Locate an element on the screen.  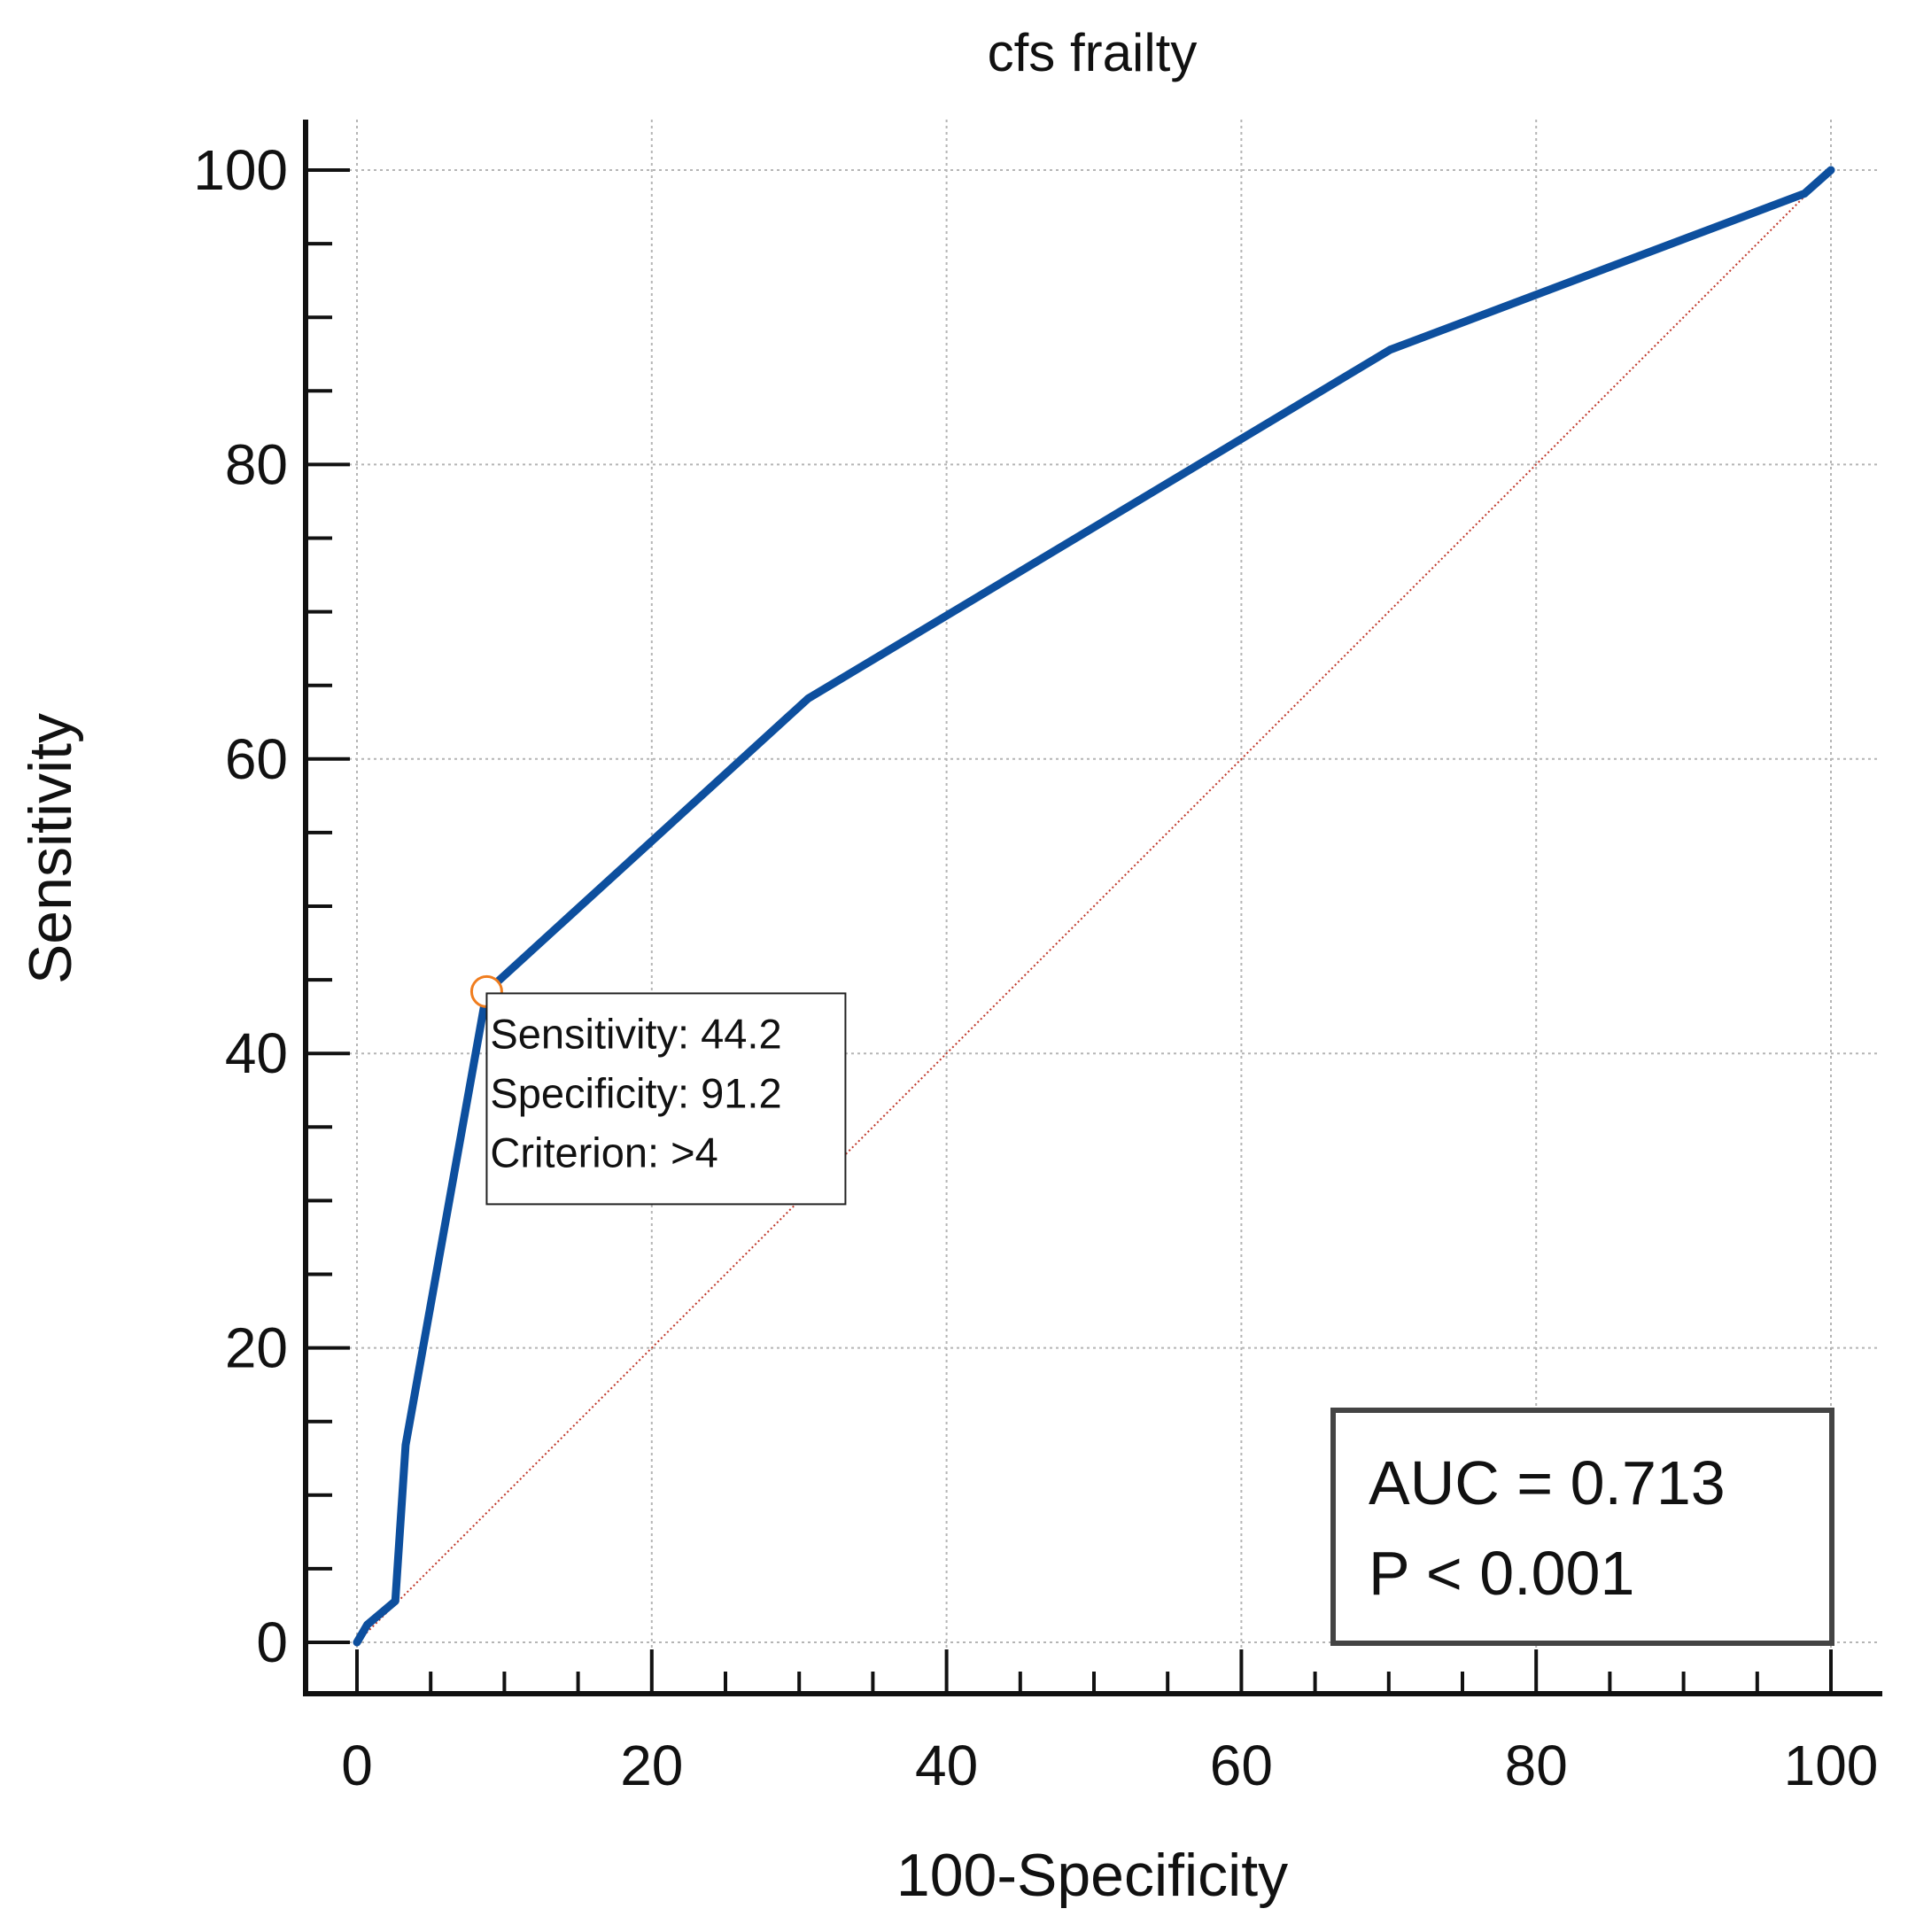
stats-box: AUC = 0.713 P < 0.001 is located at coordinates (1582, 1527).